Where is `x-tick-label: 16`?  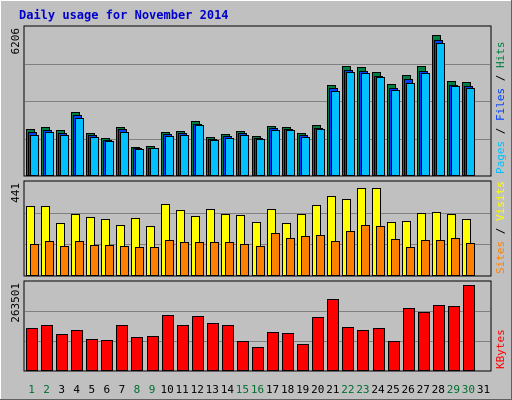
x-tick-label: 16 is located at coordinates (257, 389).